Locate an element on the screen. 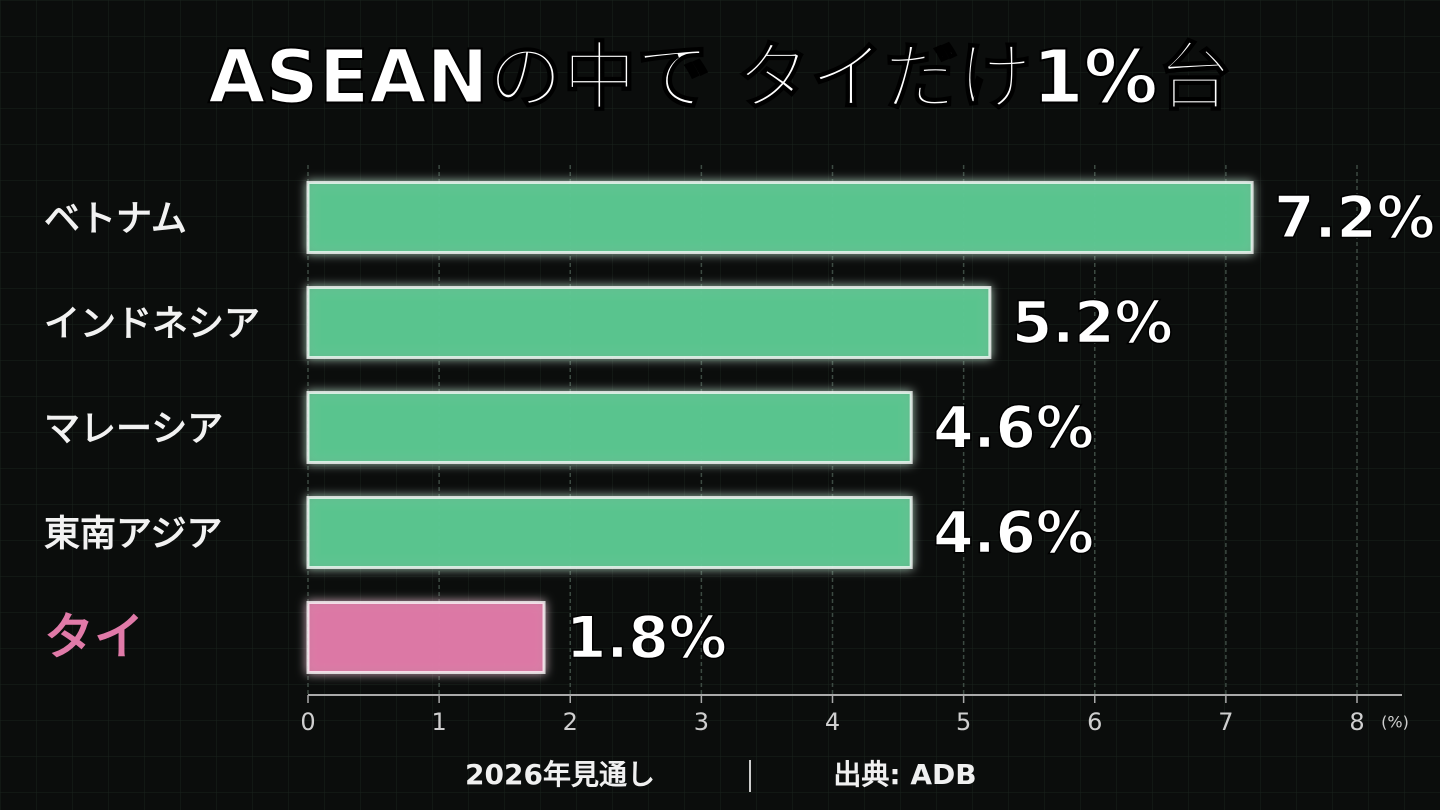  footnote: 2026年見通し is located at coordinates (560, 774).